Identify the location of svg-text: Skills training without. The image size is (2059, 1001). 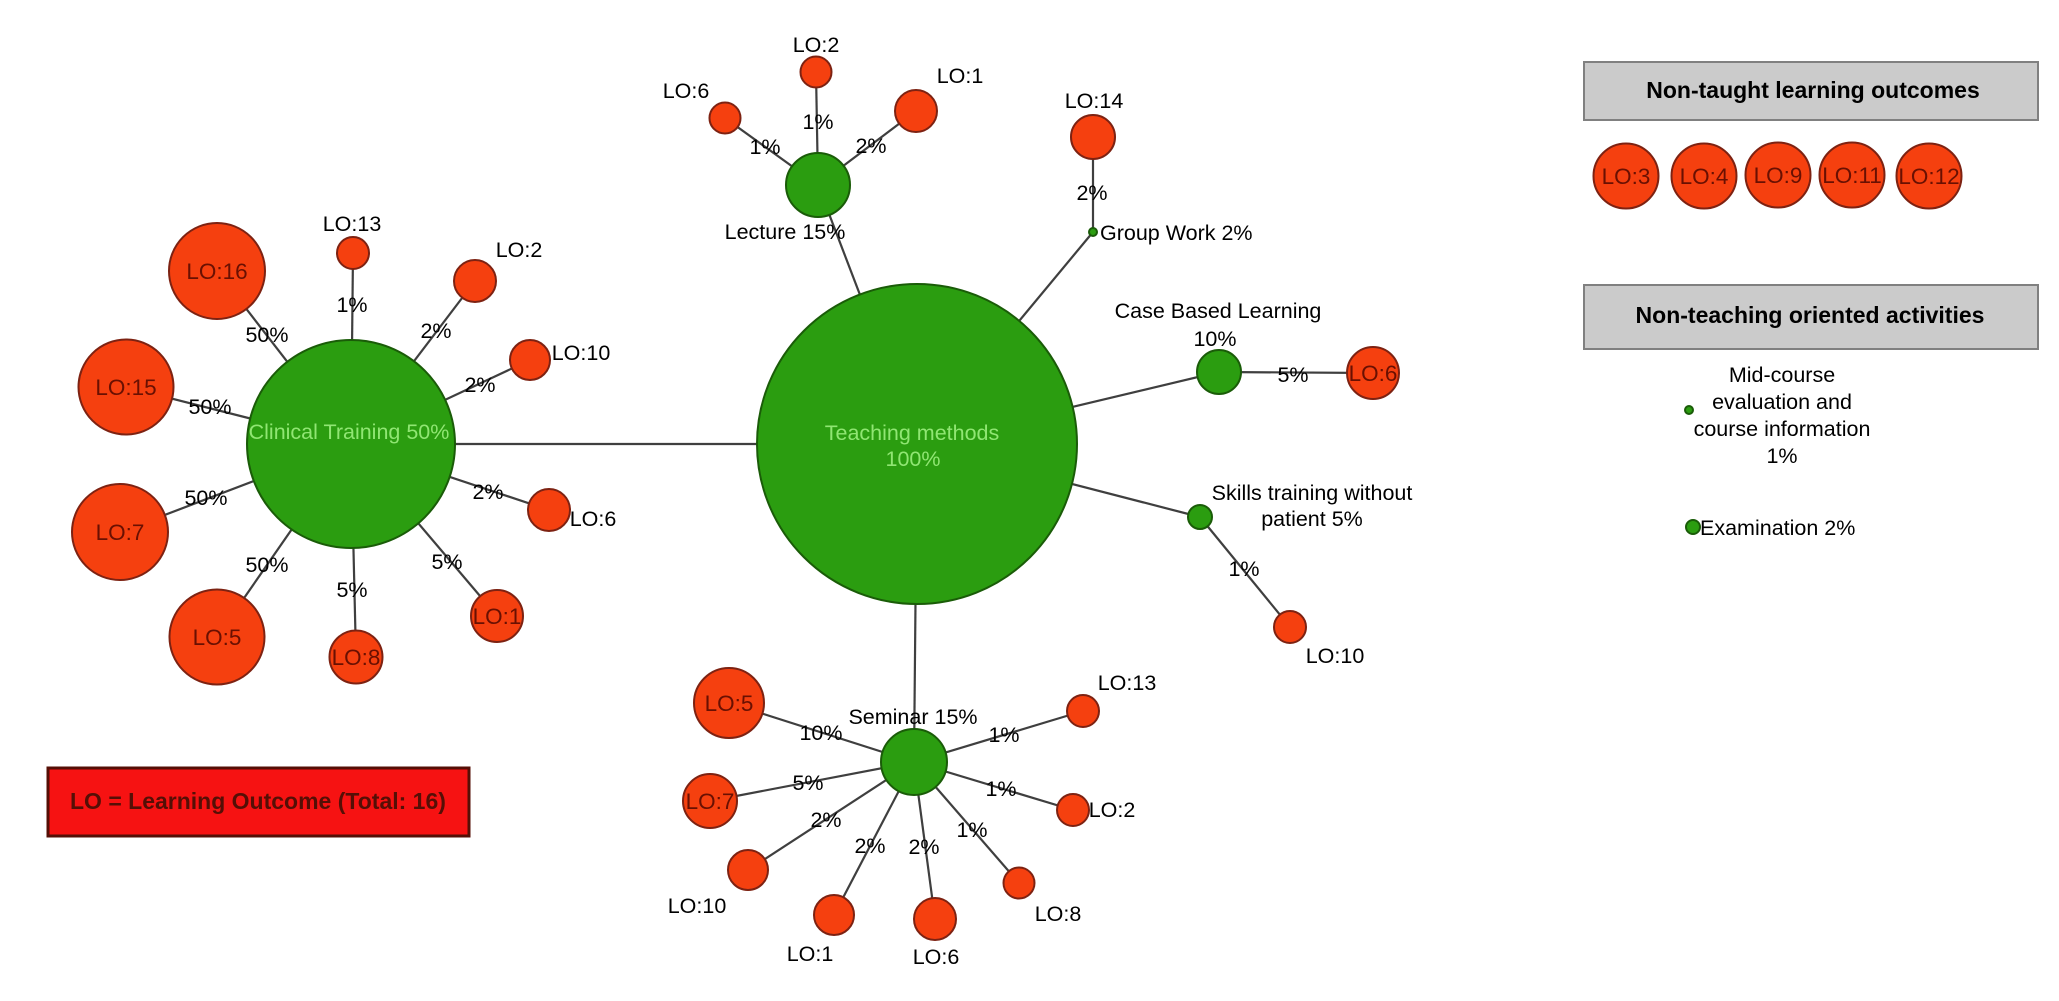
(1312, 493).